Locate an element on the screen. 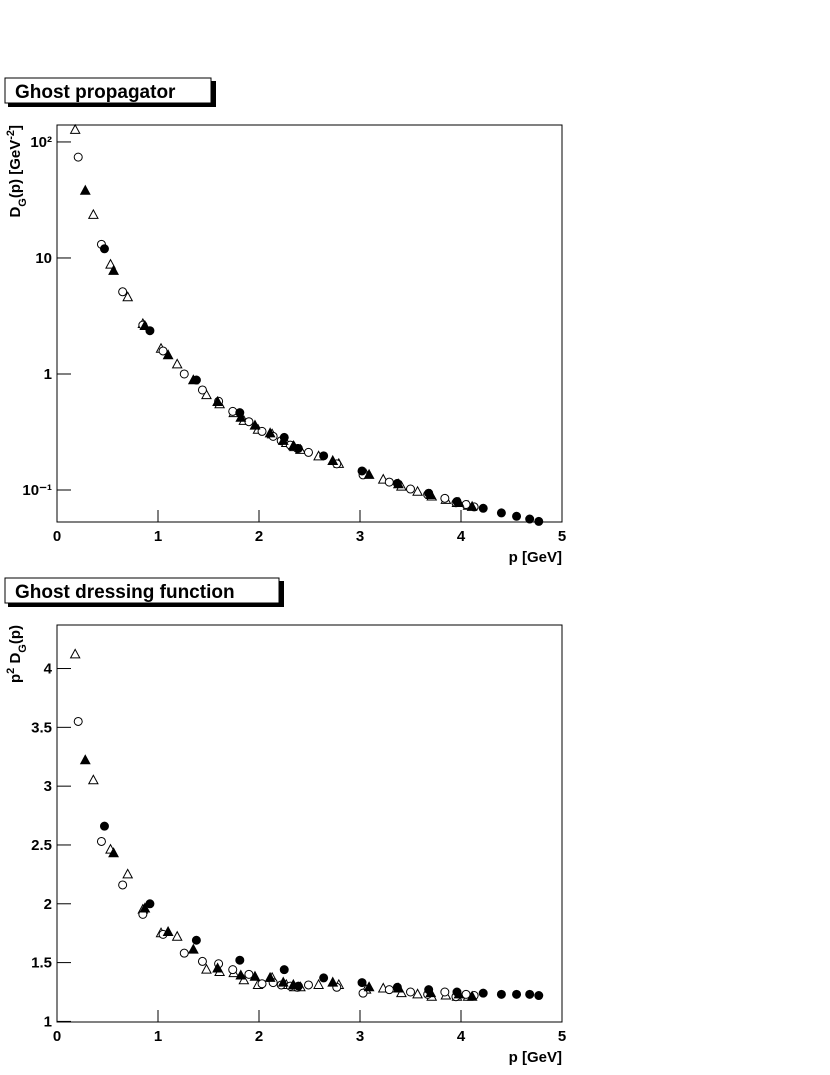  chart-title: Ghost dressing function is located at coordinates (125, 592).